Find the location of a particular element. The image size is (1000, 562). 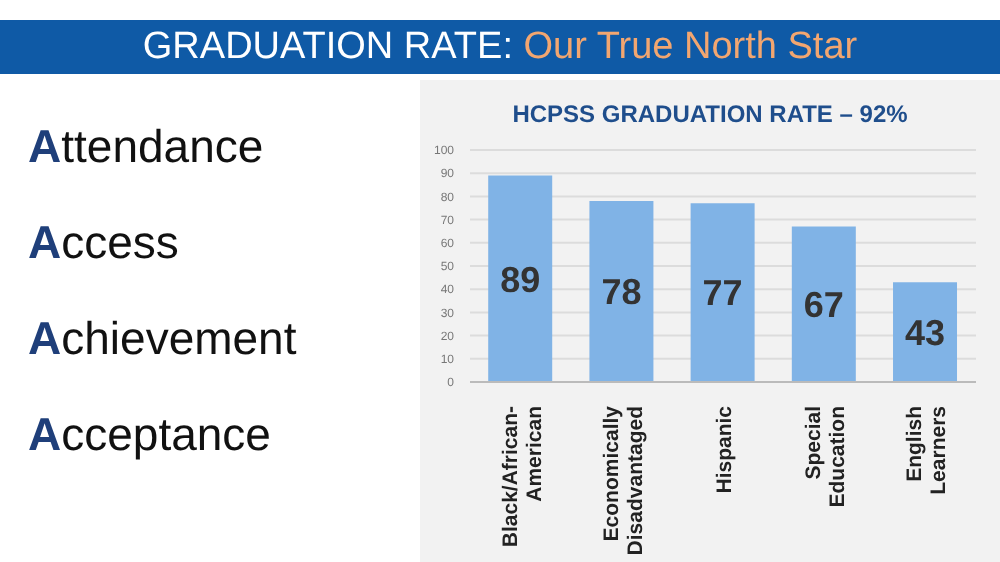

text: Access is located at coordinates (103, 243).